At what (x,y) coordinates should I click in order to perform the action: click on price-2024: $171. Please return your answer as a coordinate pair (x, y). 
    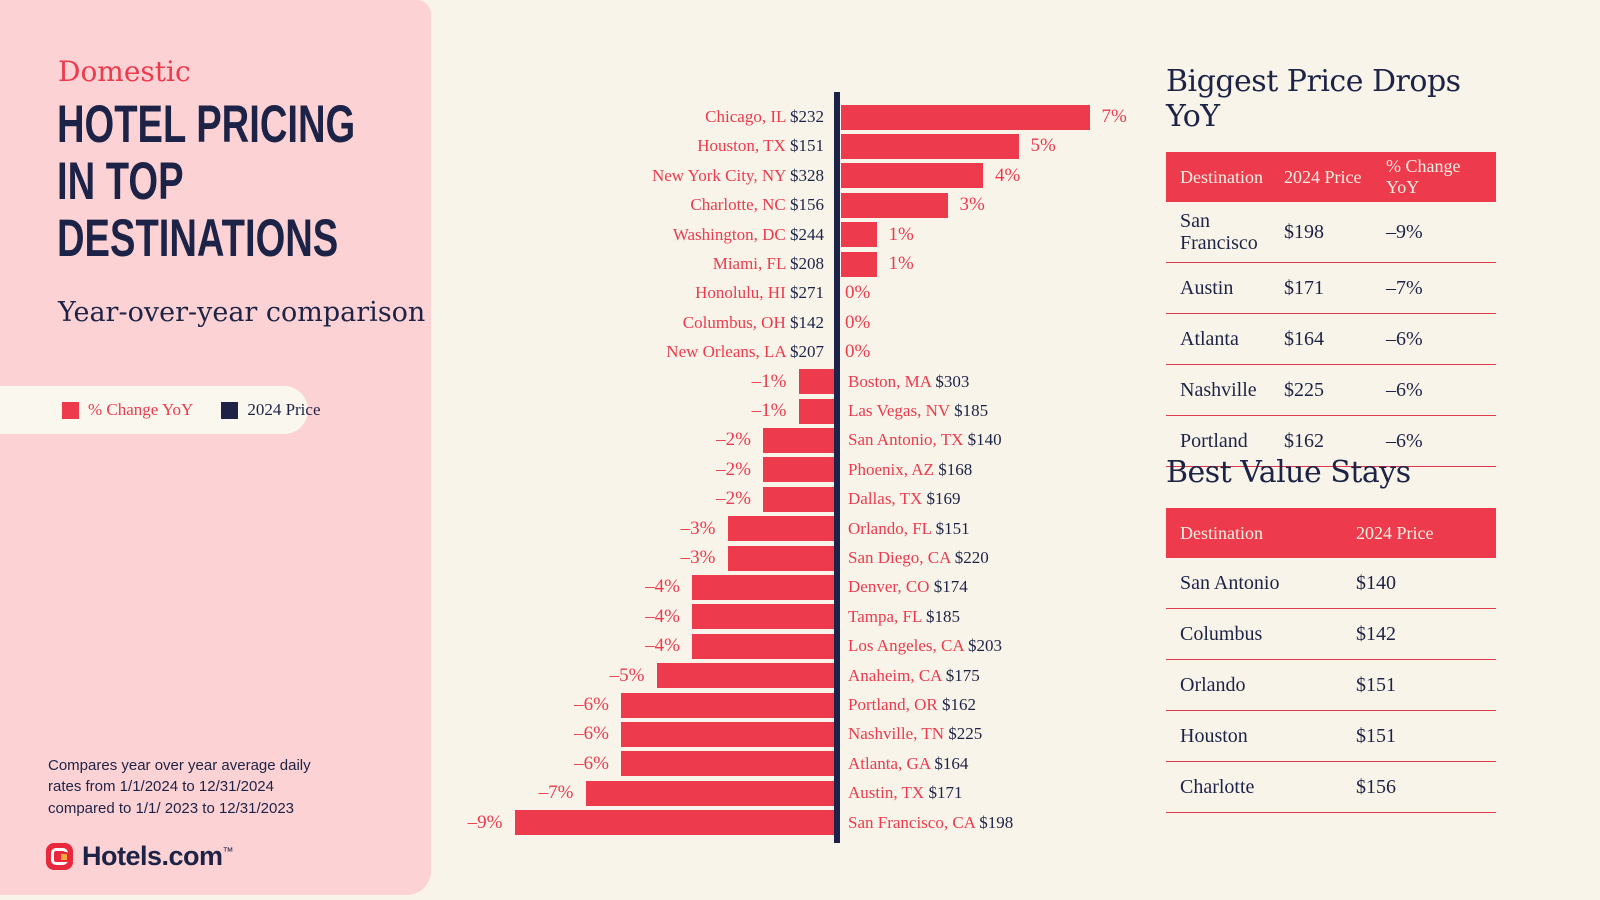
    Looking at the image, I should click on (945, 793).